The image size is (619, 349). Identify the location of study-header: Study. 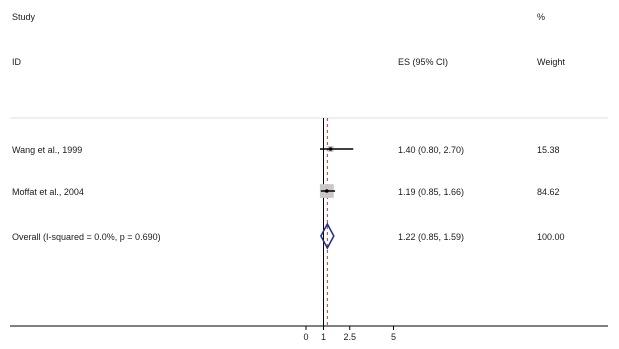
(24, 17).